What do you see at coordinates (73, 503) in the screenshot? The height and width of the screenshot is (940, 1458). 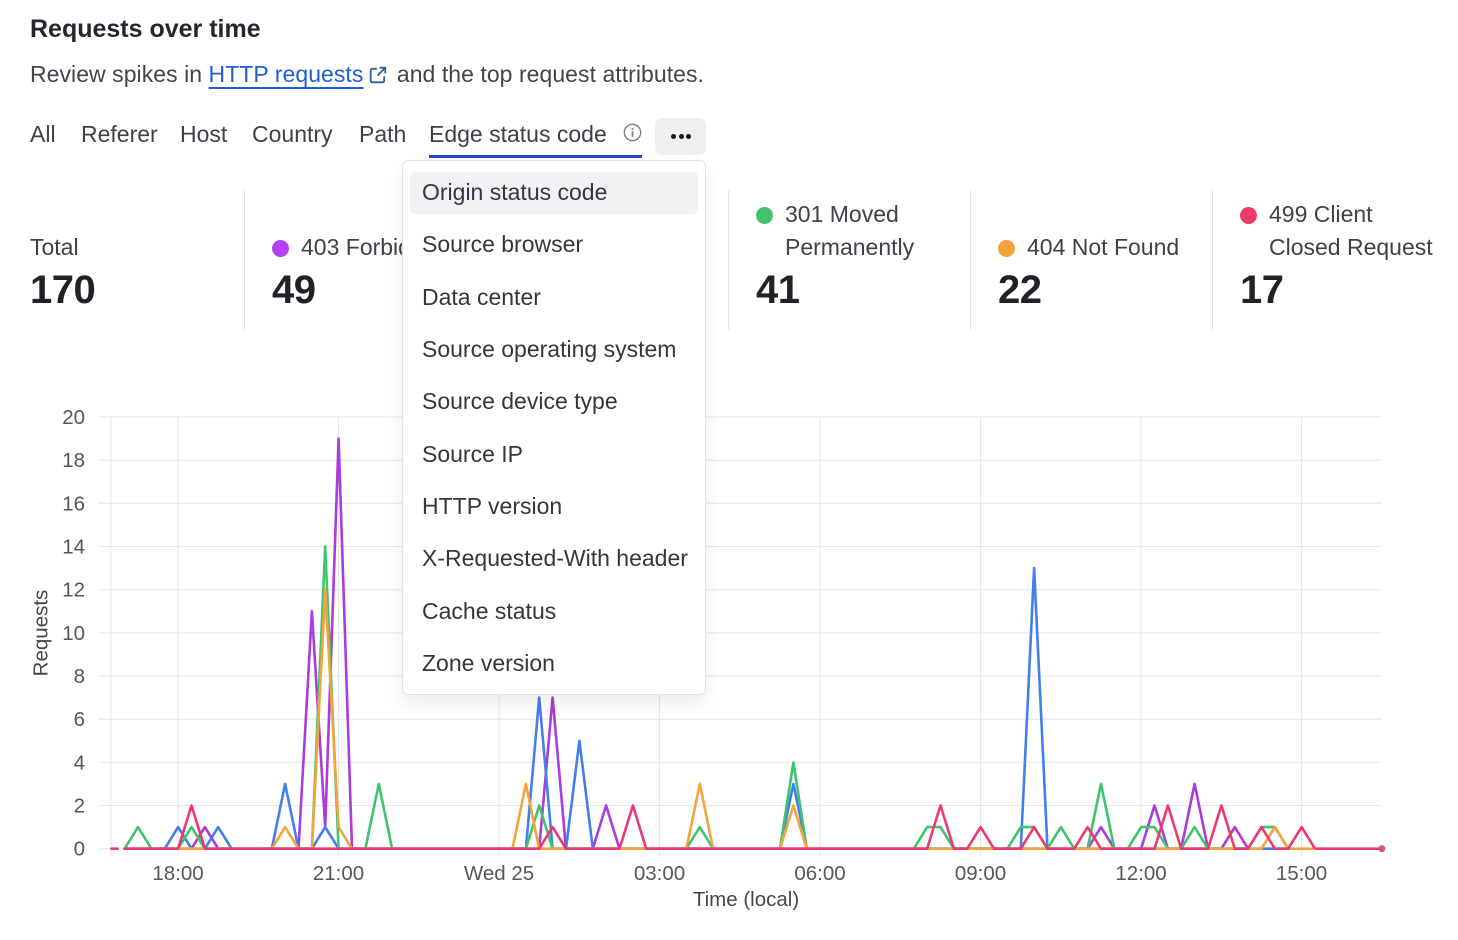 I see `svg-text: 16` at bounding box center [73, 503].